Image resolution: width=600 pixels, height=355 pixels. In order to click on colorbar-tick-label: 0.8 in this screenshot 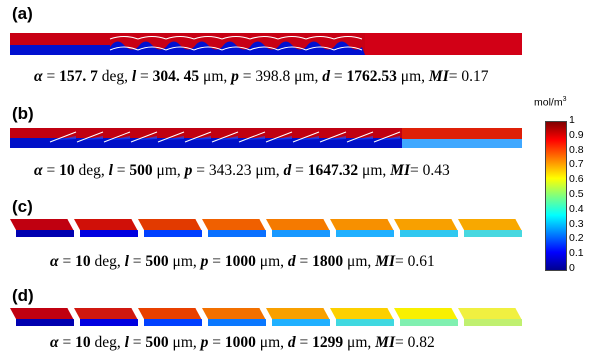, I will do `click(576, 149)`.